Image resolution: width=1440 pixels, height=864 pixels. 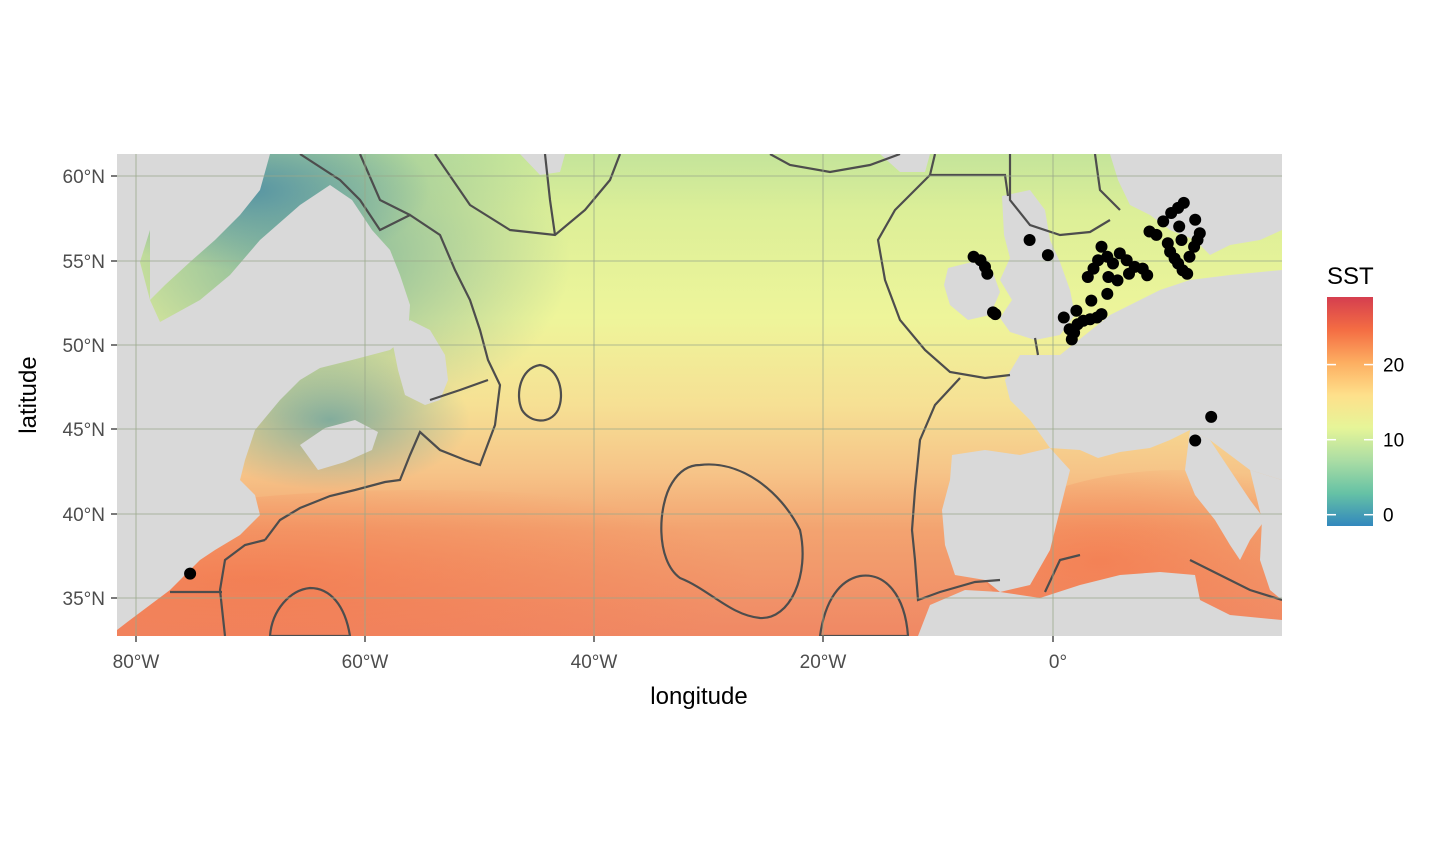 I want to click on legend-ticks: 0 10 20, so click(x=1365, y=441).